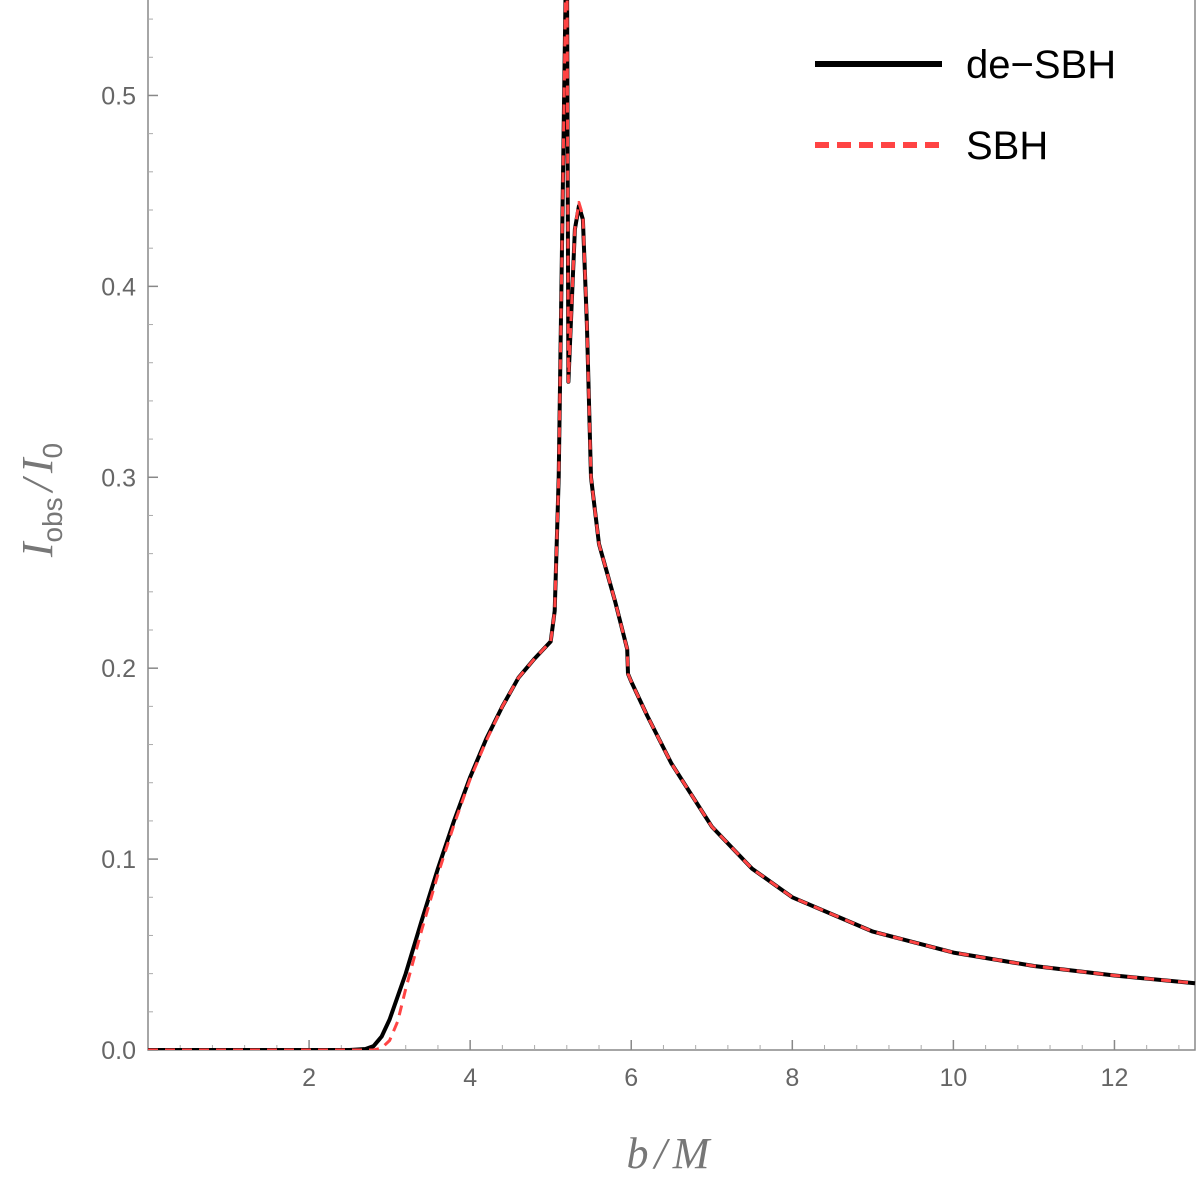 The image size is (1196, 1188). I want to click on x-tick-label: 4, so click(470, 1078).